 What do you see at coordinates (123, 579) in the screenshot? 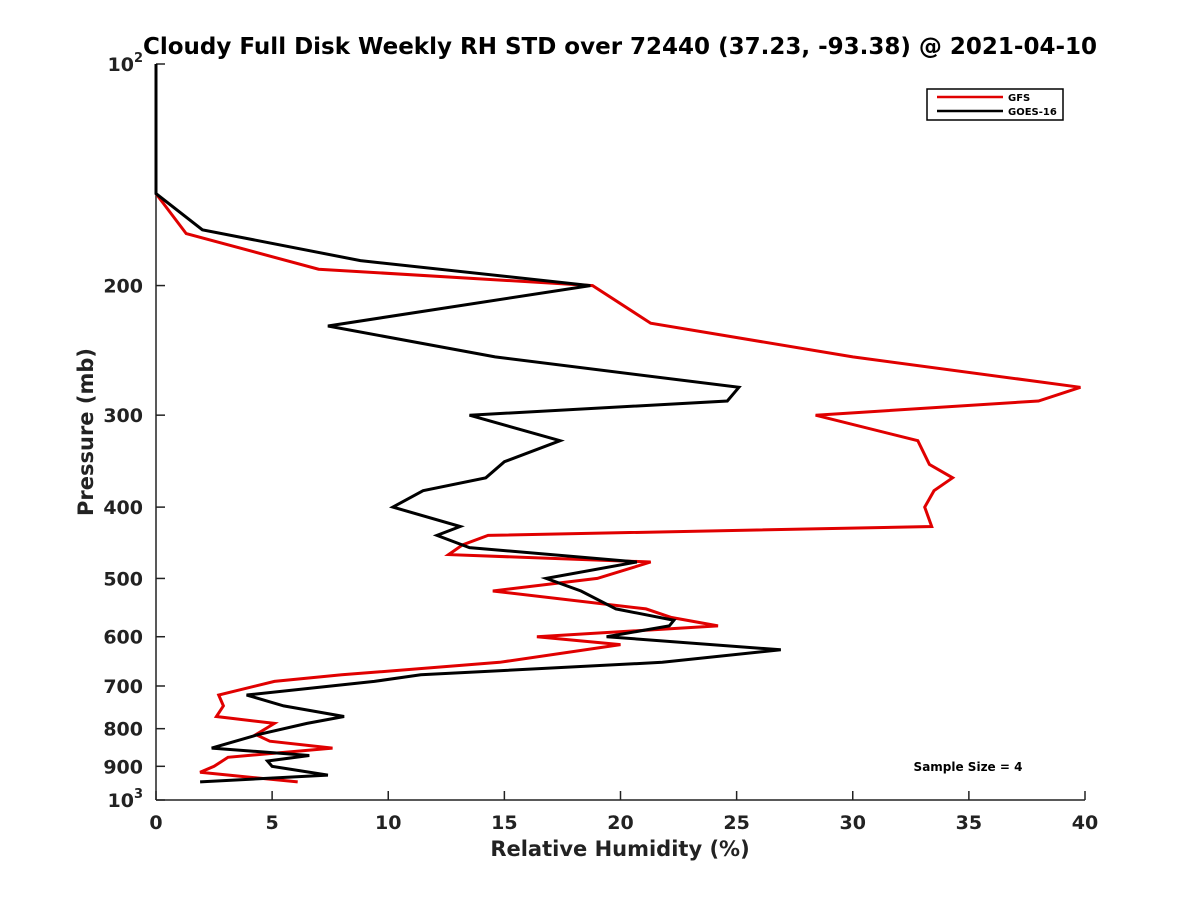
I see `y-tick-label: 500` at bounding box center [123, 579].